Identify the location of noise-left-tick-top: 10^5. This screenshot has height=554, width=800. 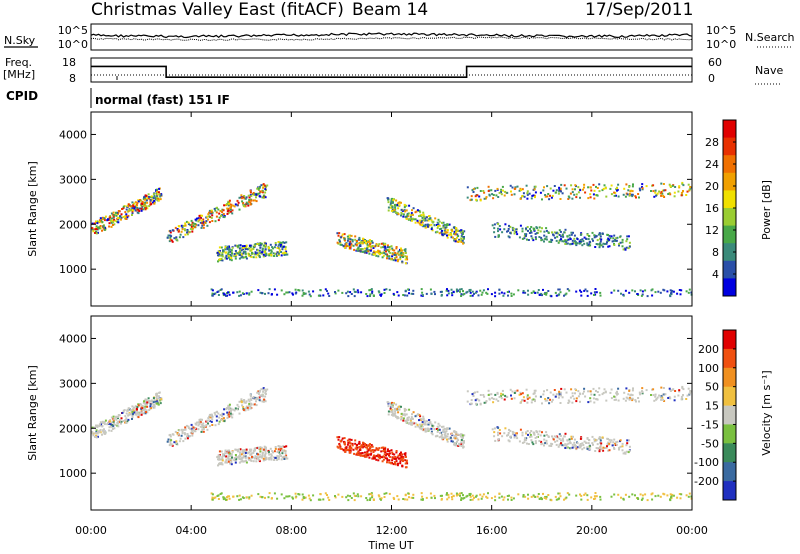
(73, 30).